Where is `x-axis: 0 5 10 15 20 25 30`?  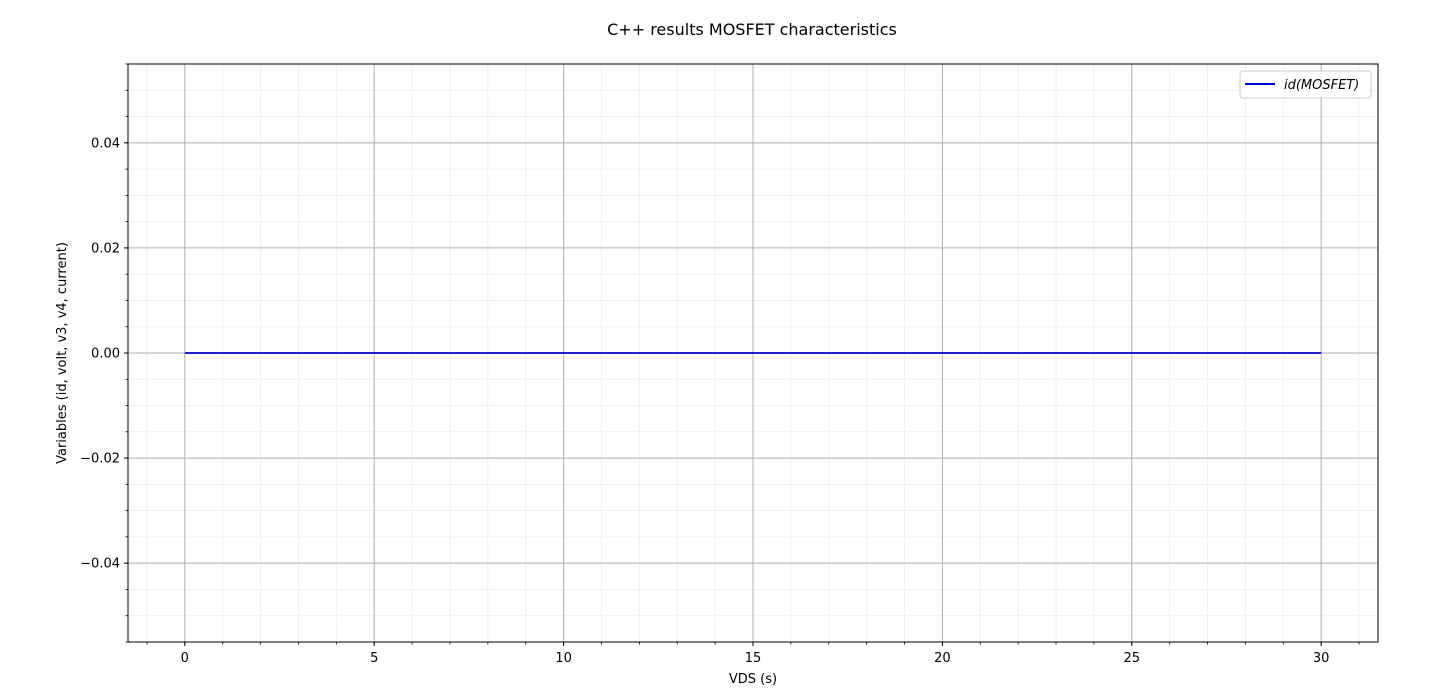
x-axis: 0 5 10 15 20 25 30 is located at coordinates (753, 654).